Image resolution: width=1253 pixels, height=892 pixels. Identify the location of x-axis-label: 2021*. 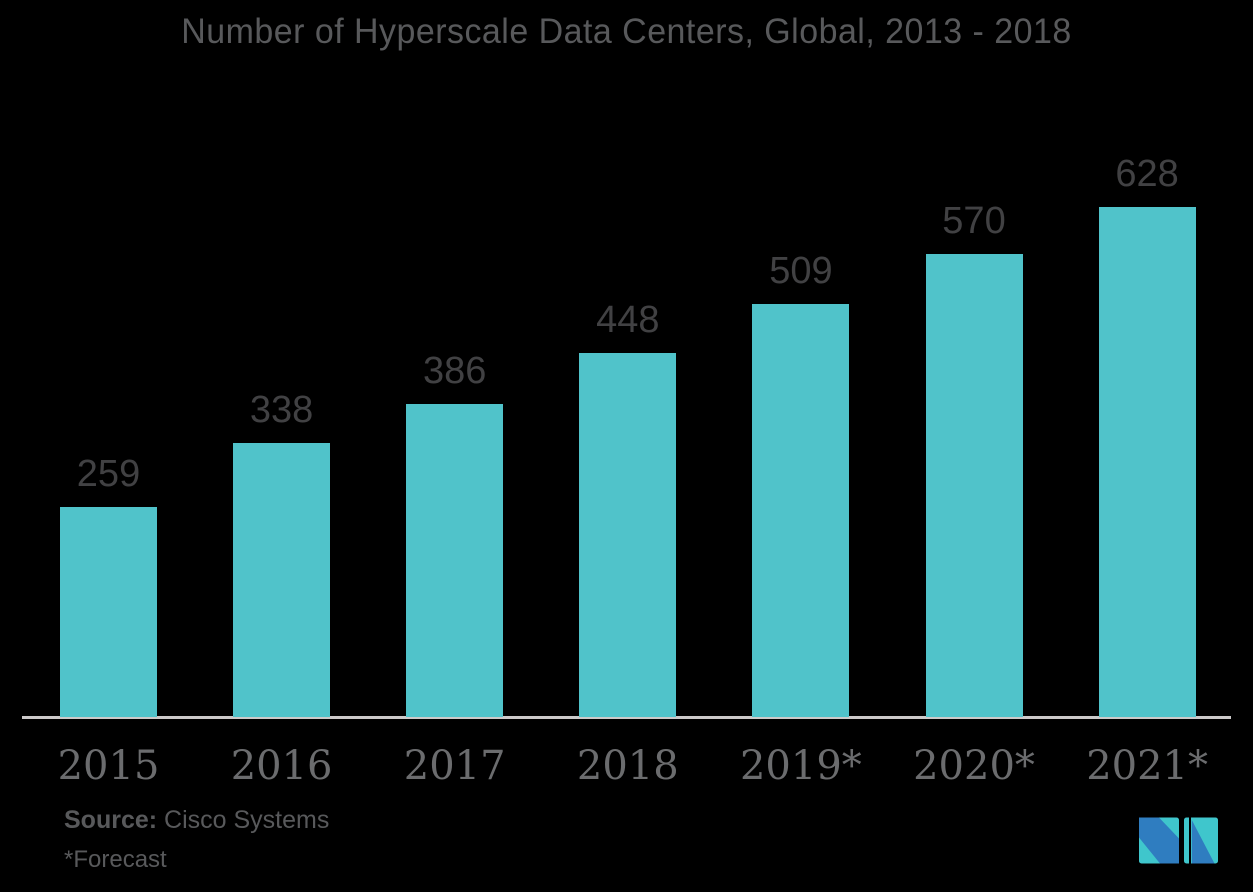
(1147, 766).